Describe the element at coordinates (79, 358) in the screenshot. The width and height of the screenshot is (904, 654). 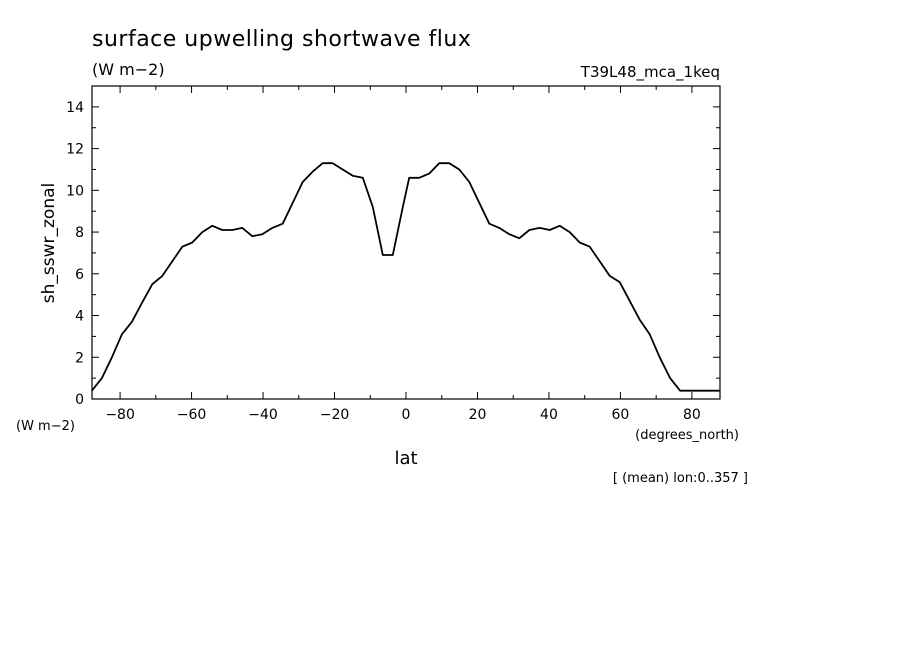
I see `y-tick-label: 2` at that location.